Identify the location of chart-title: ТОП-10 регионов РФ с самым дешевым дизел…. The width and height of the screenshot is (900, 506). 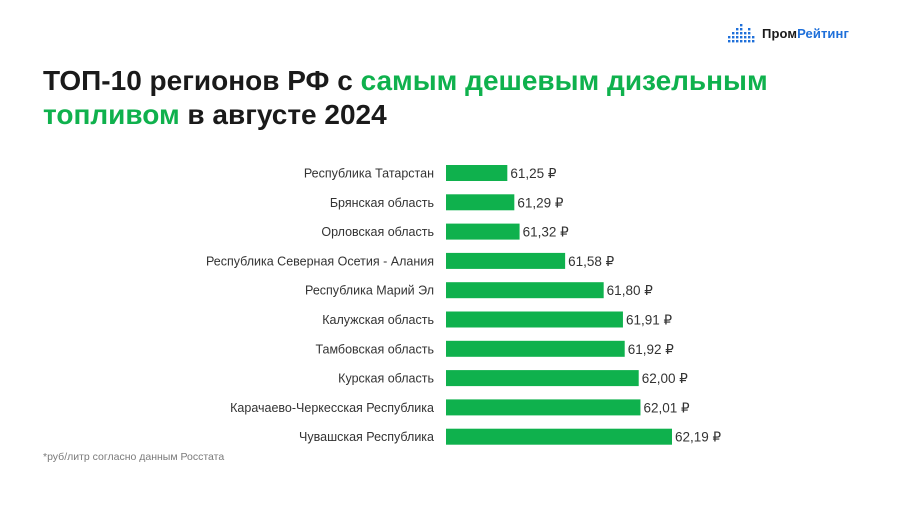
(463, 98).